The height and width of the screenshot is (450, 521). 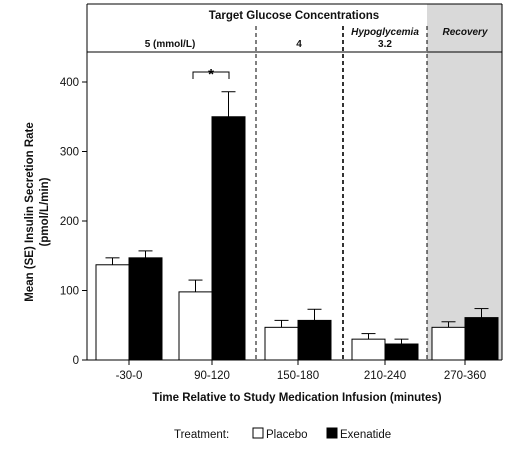 I want to click on legend-swatch-exenatide, so click(x=332, y=433).